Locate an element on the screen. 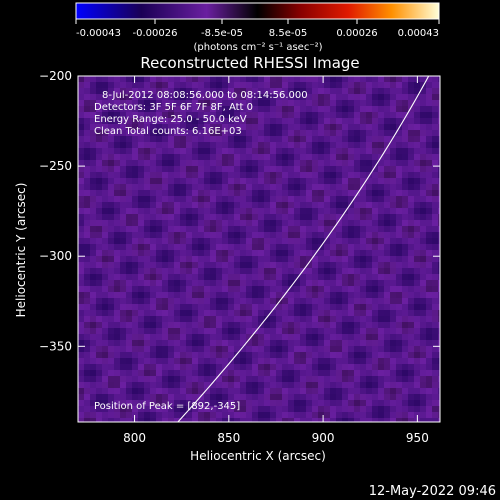 This screenshot has width=500, height=500. colorbar-tick-label: 0.00026 is located at coordinates (356, 33).